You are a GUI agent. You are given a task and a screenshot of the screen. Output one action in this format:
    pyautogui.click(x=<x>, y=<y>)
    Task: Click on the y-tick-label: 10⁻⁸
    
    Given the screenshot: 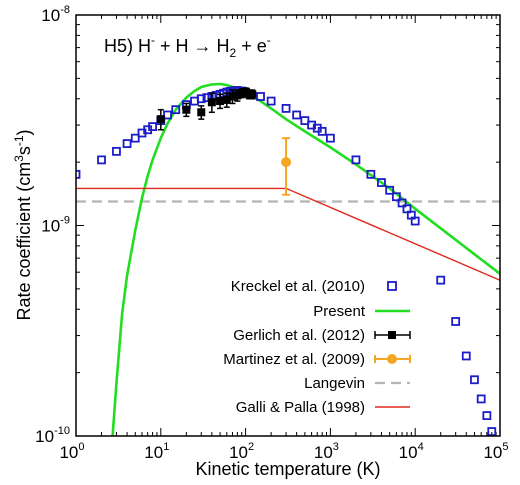 What is the action you would take?
    pyautogui.click(x=55, y=14)
    